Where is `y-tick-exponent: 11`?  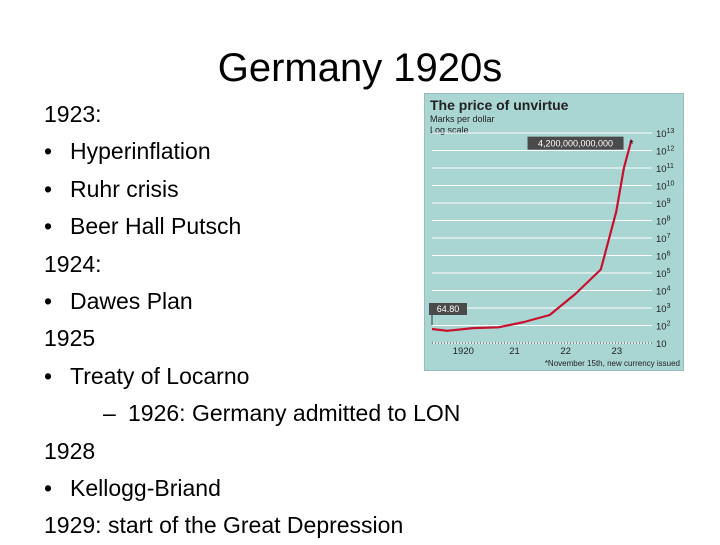
y-tick-exponent: 11 is located at coordinates (670, 166).